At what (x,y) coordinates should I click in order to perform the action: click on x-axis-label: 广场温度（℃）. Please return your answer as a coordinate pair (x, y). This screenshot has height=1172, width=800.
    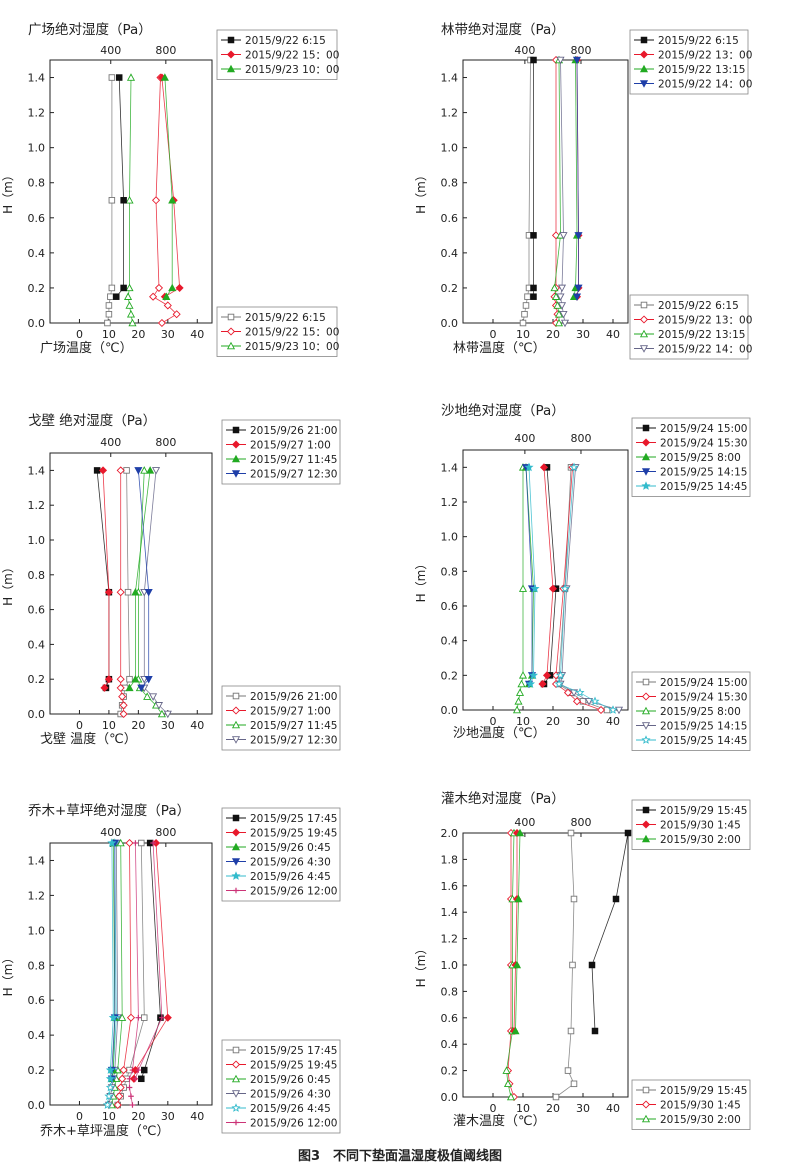
    Looking at the image, I should click on (86, 348).